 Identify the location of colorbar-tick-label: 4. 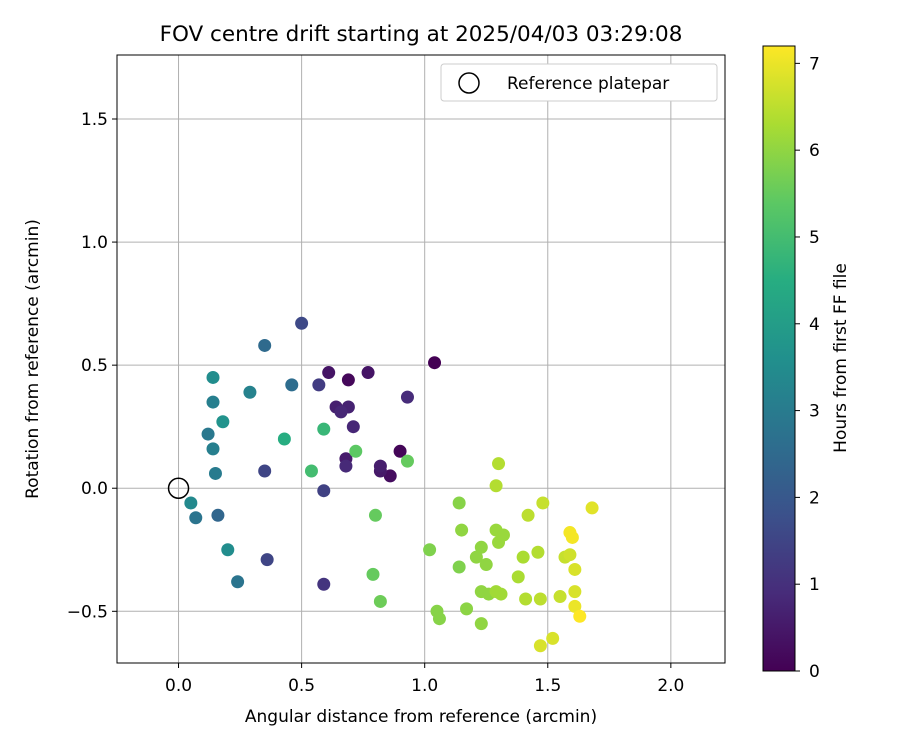
(814, 325).